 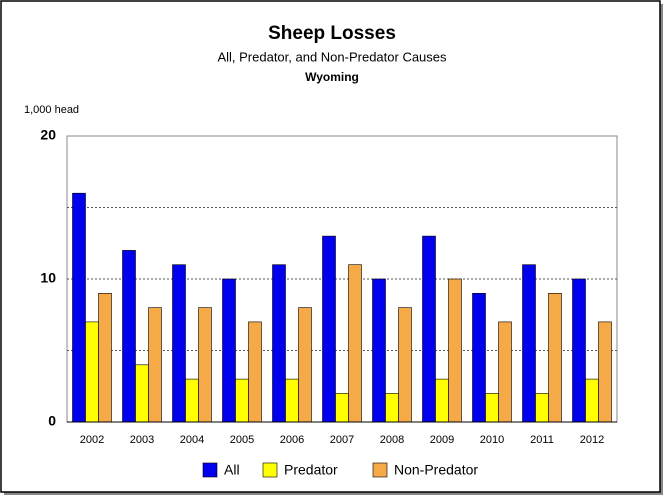 I want to click on x-tick-label: 2002, so click(x=92, y=440).